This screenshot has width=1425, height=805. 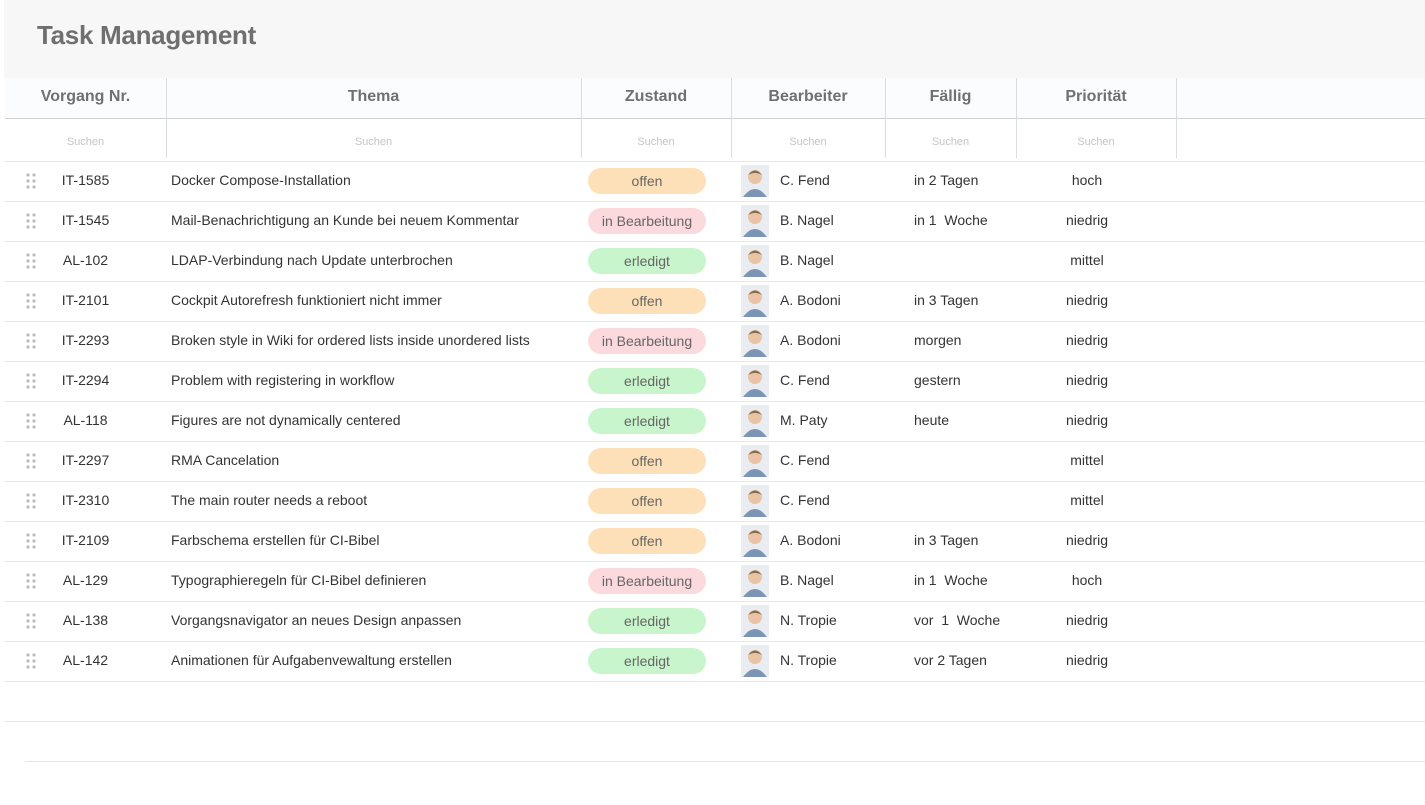 I want to click on column-header: Bearbeiter, so click(x=808, y=96).